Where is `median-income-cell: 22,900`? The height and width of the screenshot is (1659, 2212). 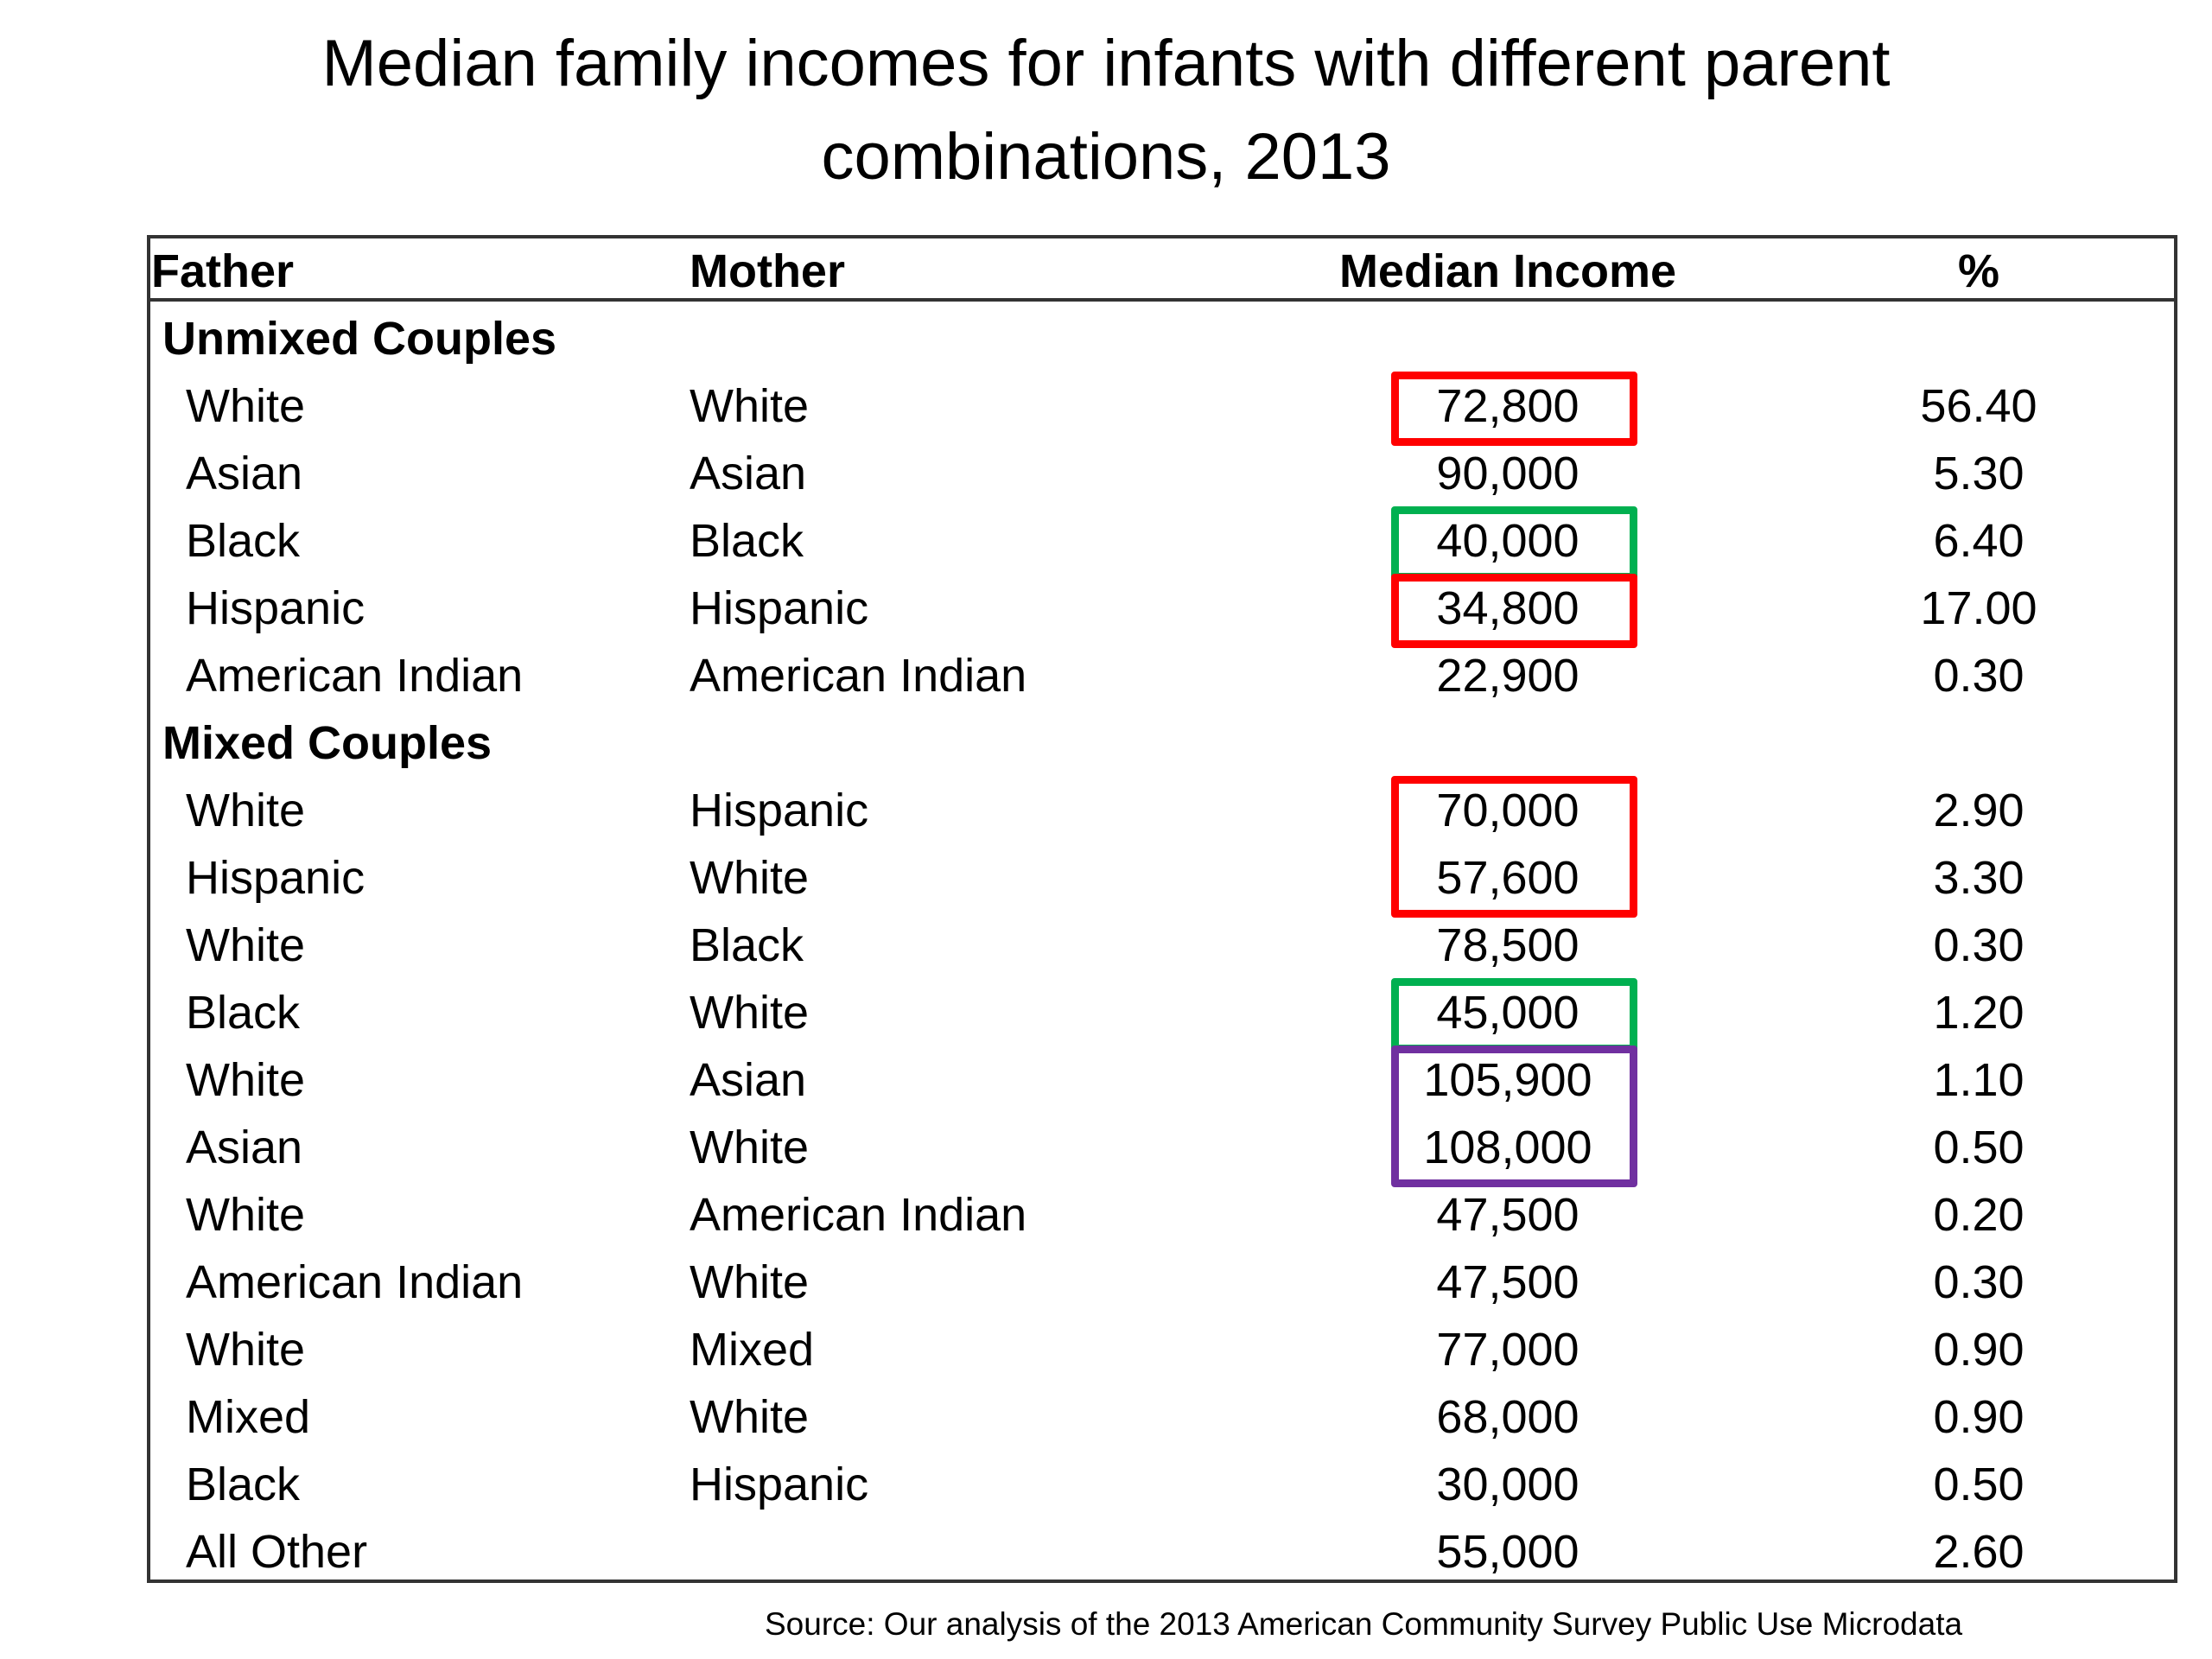 median-income-cell: 22,900 is located at coordinates (1508, 676).